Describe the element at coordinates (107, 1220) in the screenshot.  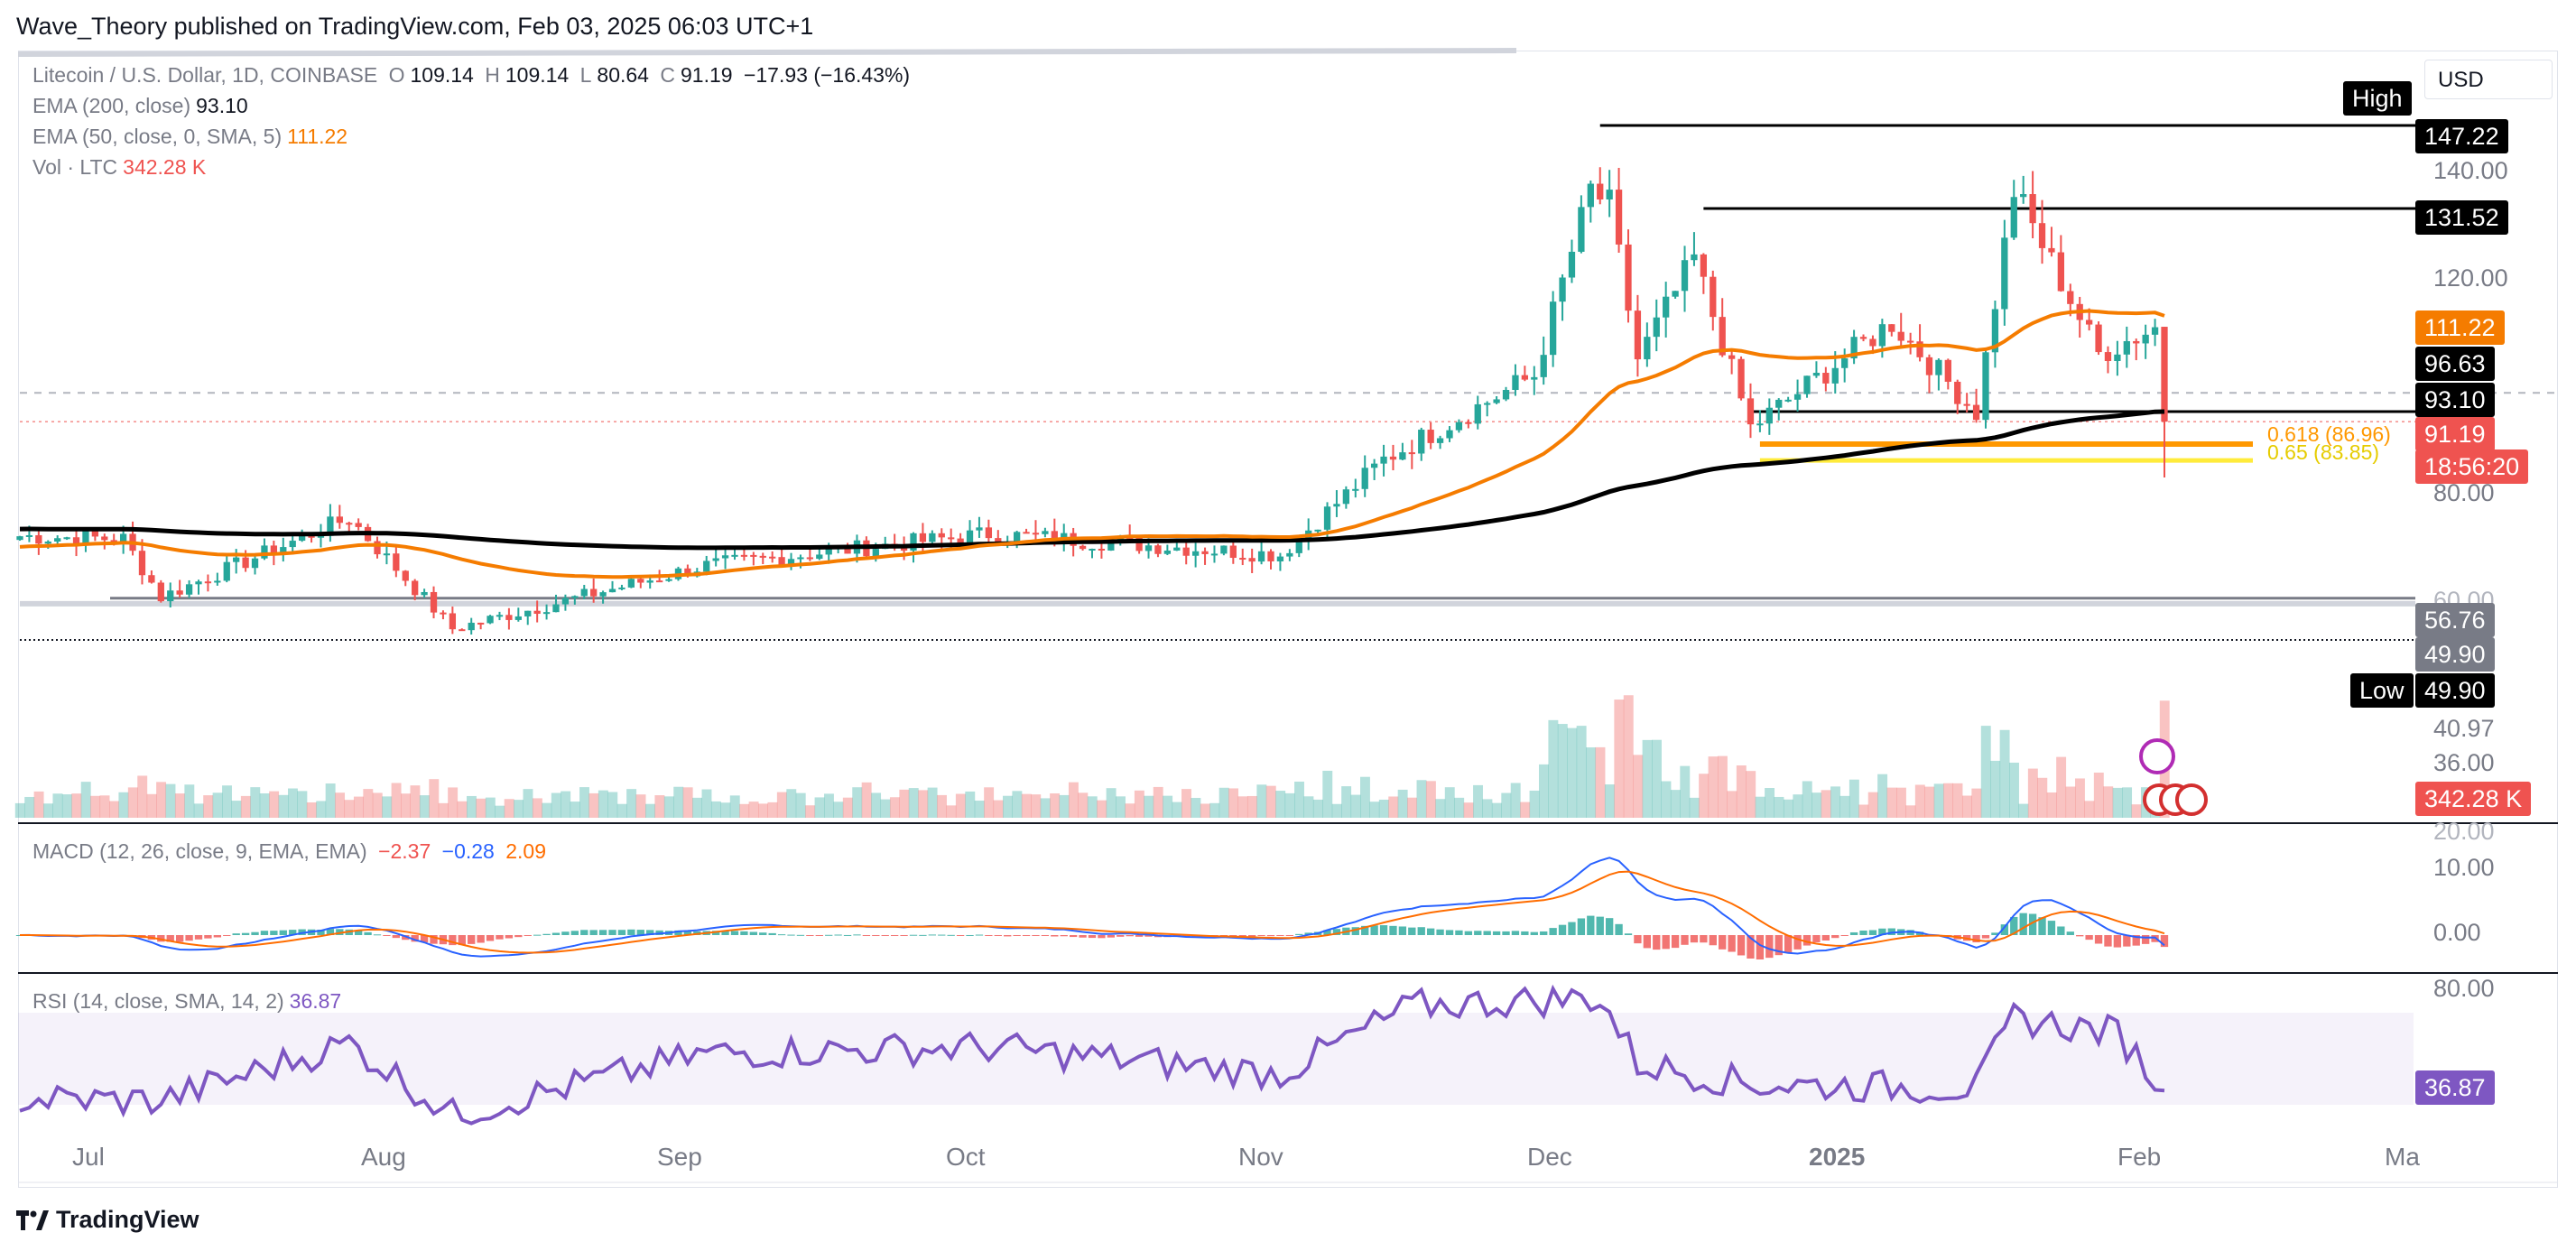
I see `tradingview-logo: TradingView` at that location.